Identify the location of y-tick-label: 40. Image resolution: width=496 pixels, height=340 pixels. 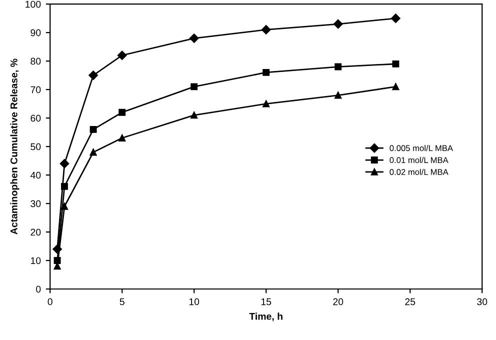
(35, 175).